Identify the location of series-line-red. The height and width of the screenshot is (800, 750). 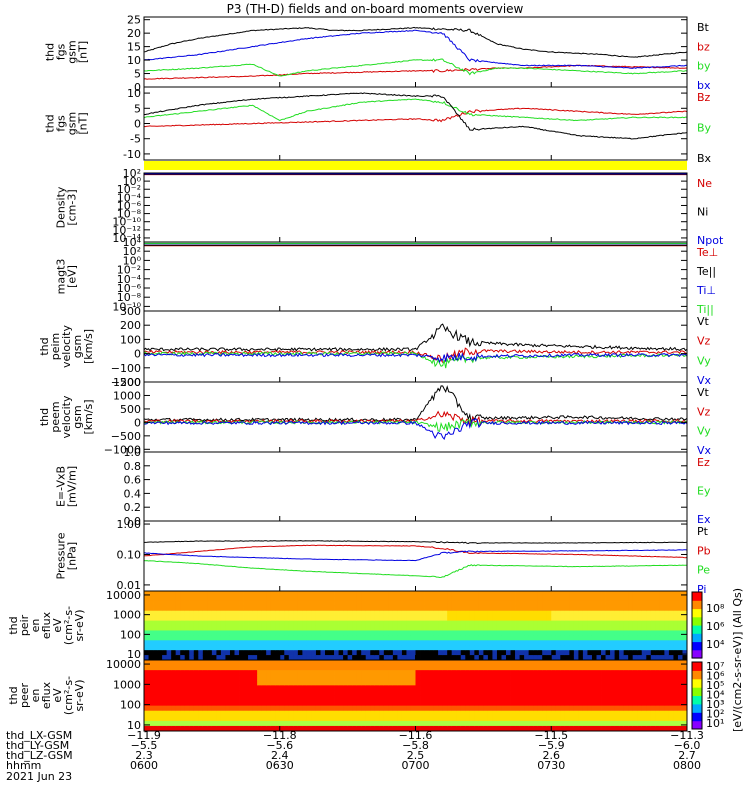
(415, 551).